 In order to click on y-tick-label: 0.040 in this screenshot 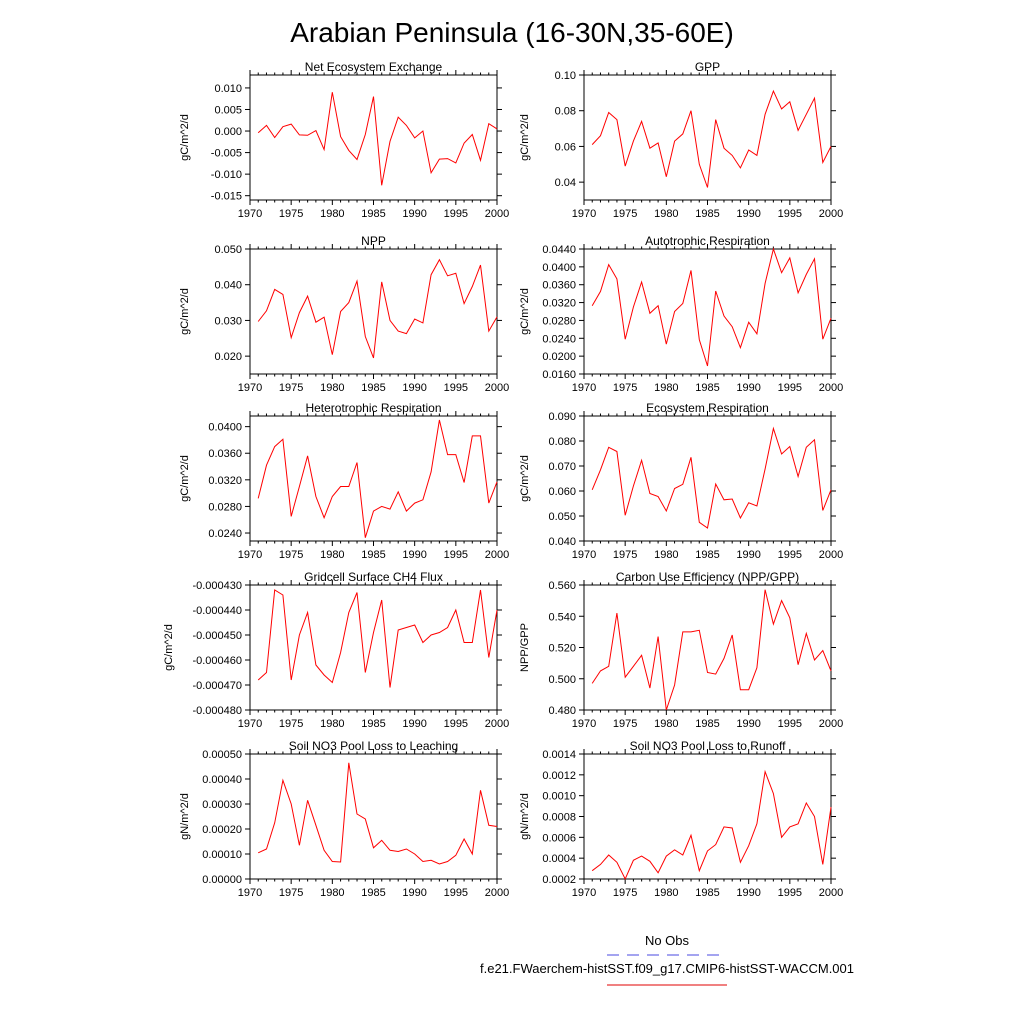, I will do `click(228, 286)`.